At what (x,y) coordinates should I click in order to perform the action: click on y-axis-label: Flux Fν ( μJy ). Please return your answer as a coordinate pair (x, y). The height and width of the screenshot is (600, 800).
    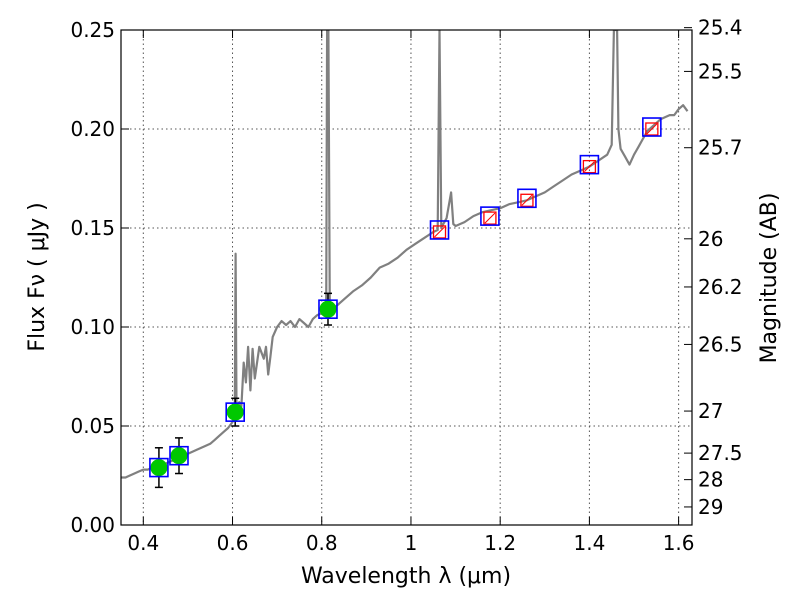
    Looking at the image, I should click on (37, 276).